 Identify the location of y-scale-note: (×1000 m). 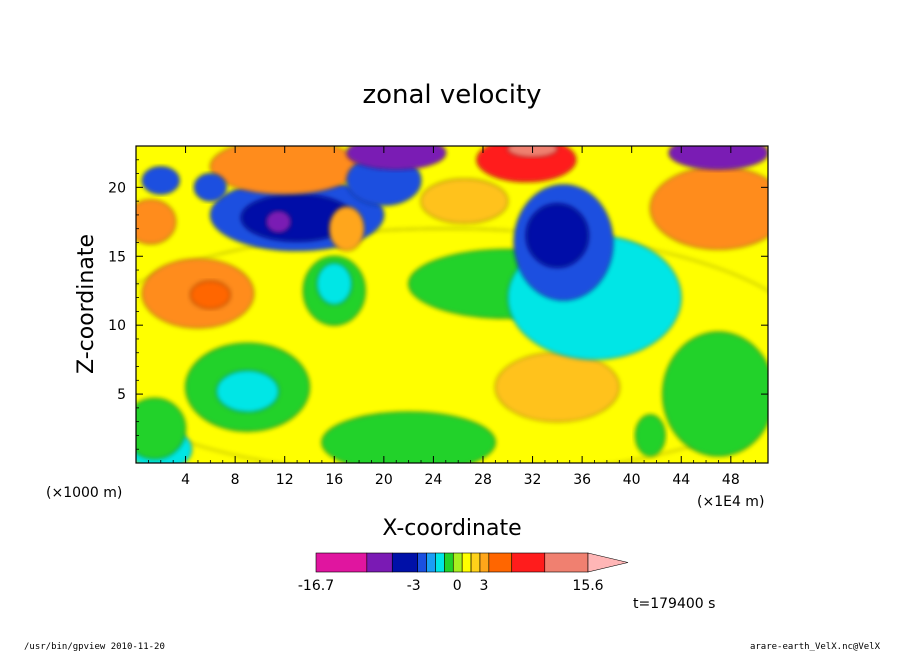
(84, 493).